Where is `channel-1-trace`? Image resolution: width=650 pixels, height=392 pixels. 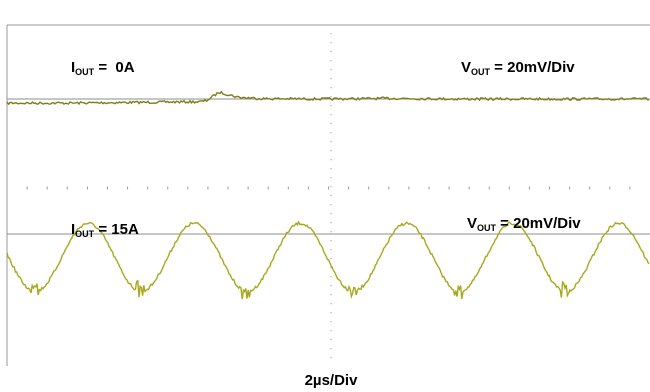 channel-1-trace is located at coordinates (328, 98).